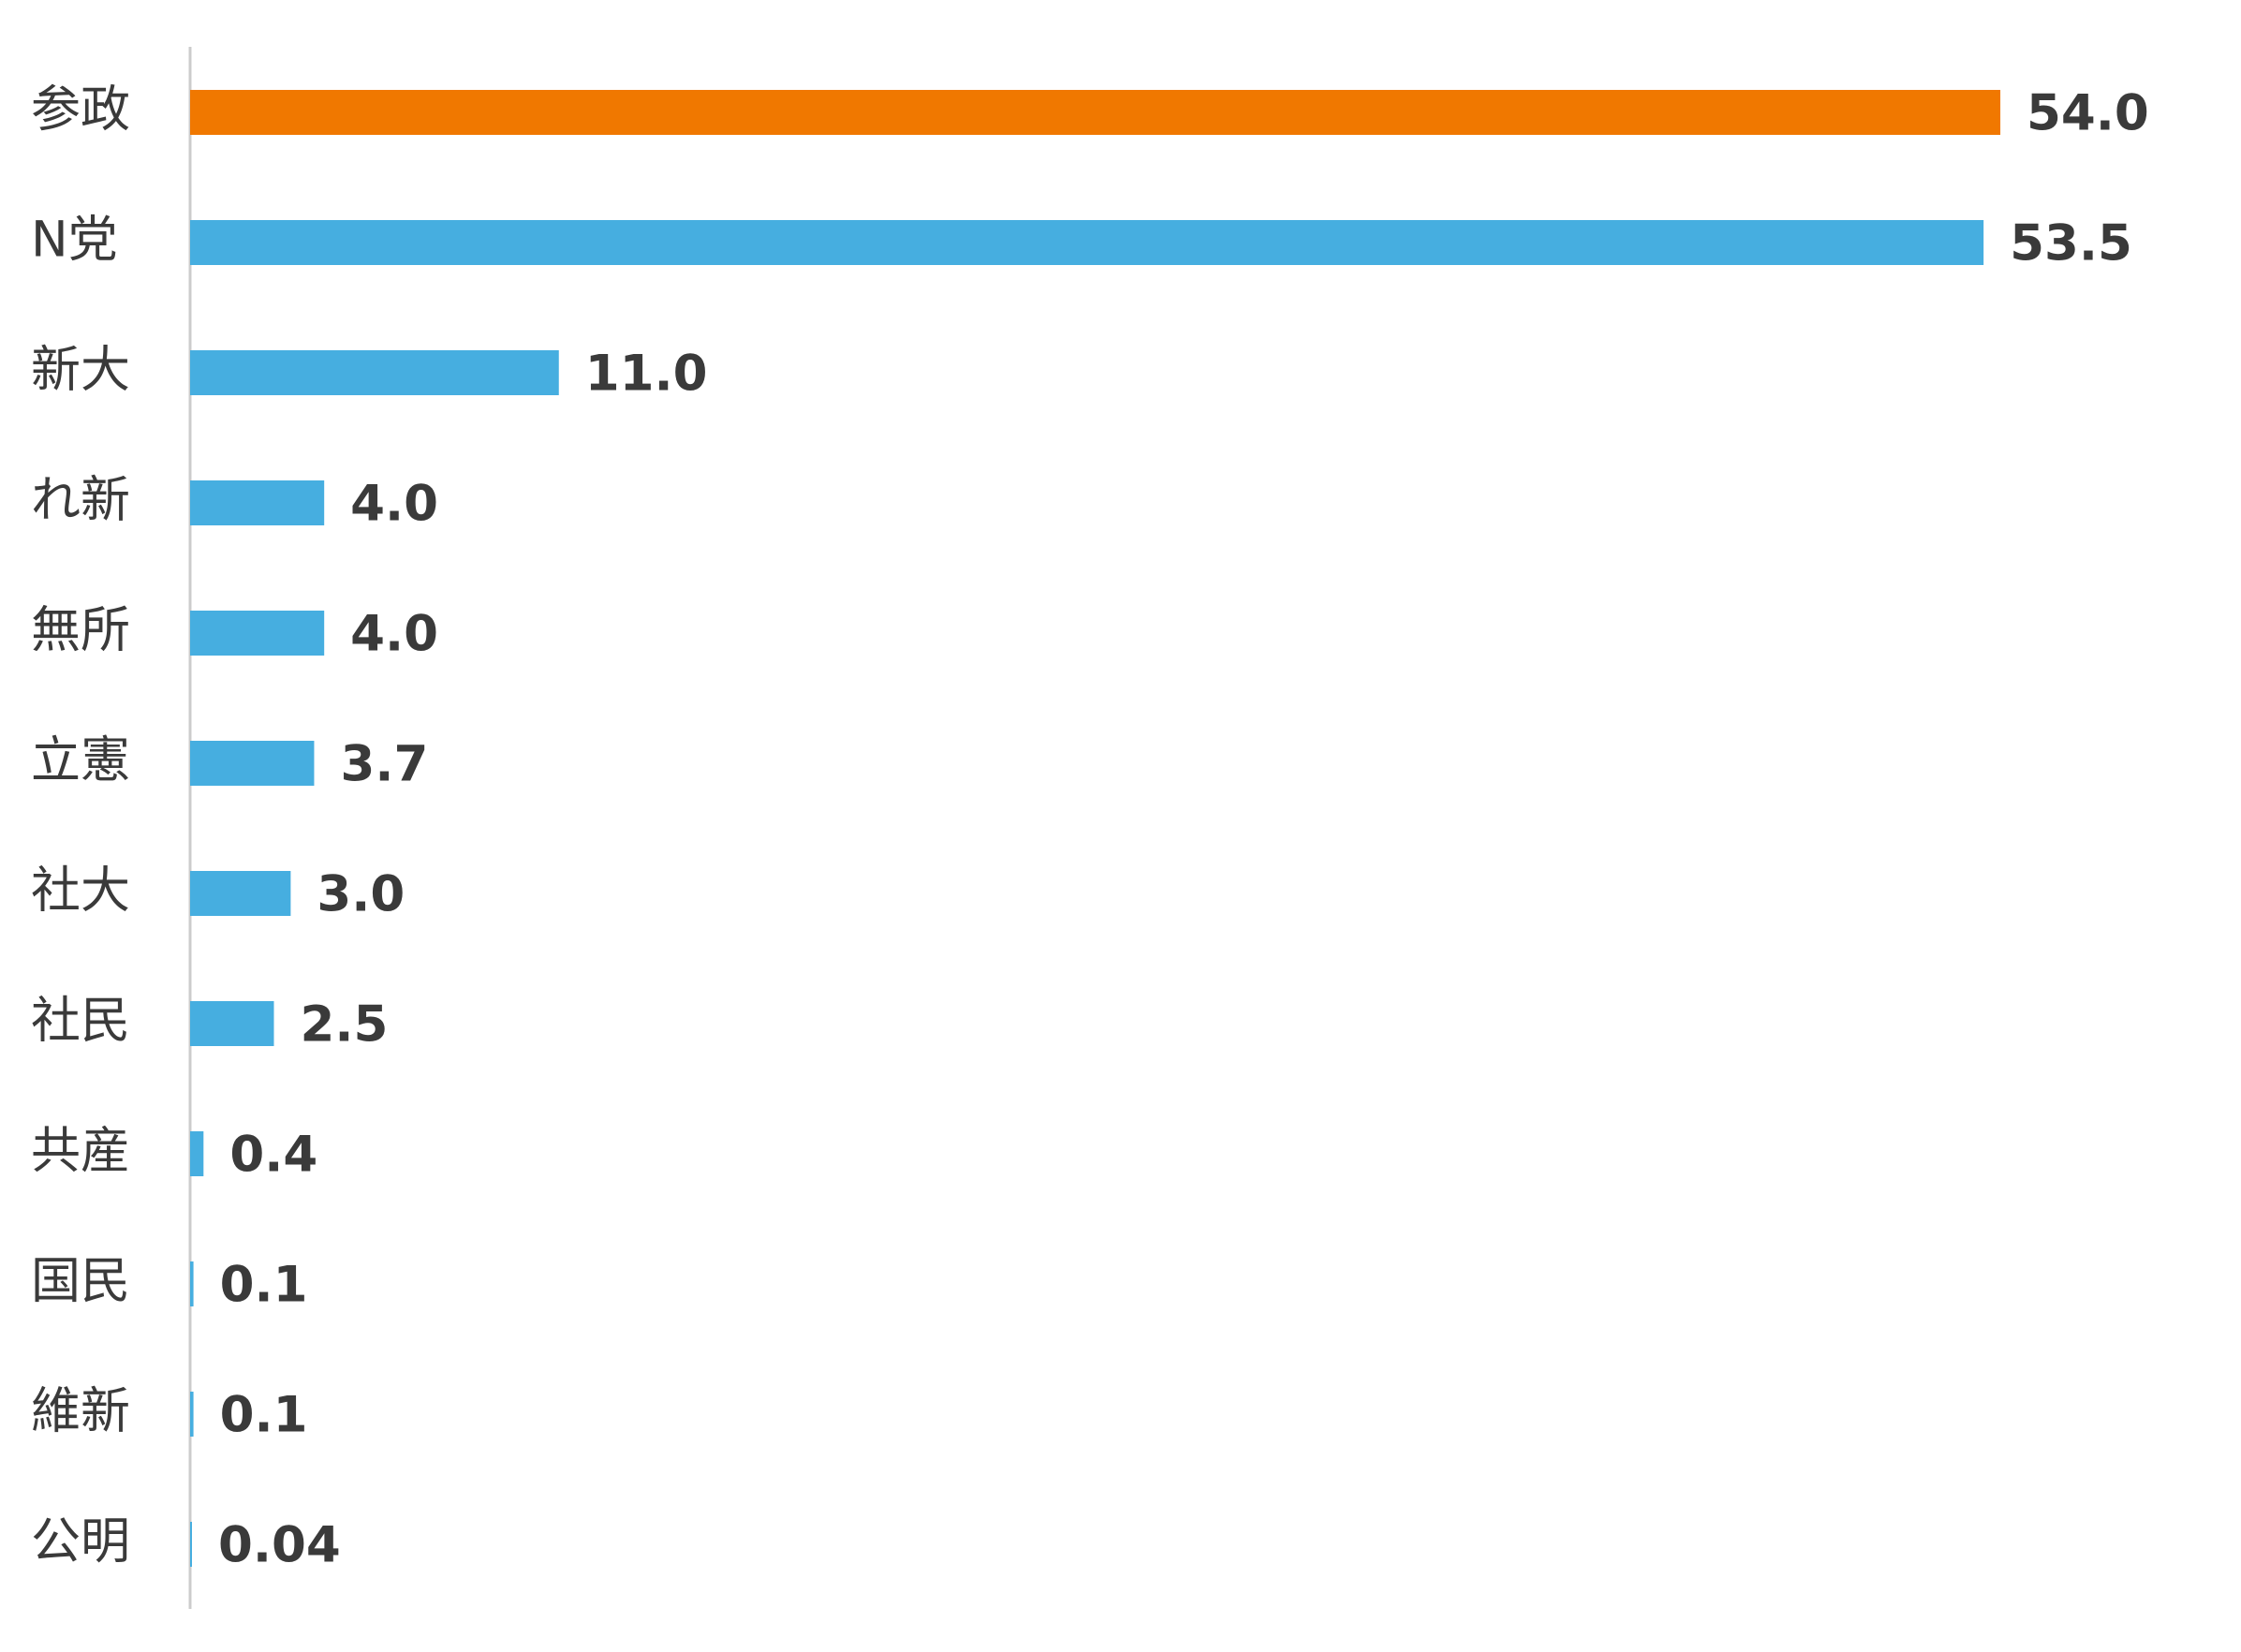 This screenshot has width=2241, height=1652. Describe the element at coordinates (81, 1151) in the screenshot. I see `category-label-8: 共産` at that location.